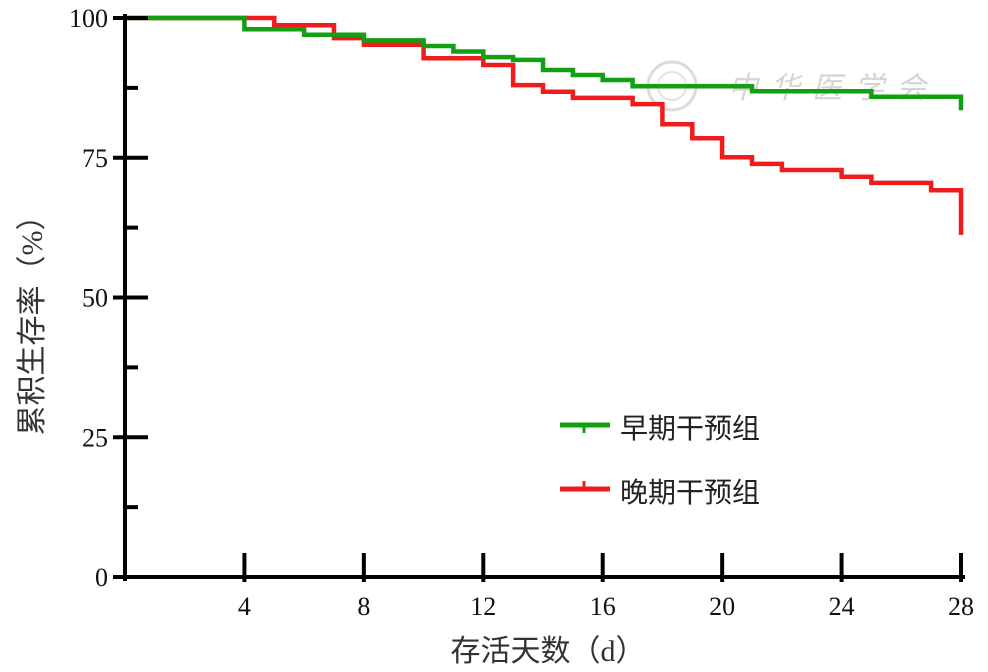  I want to click on x-tick-label: 4, so click(244, 606).